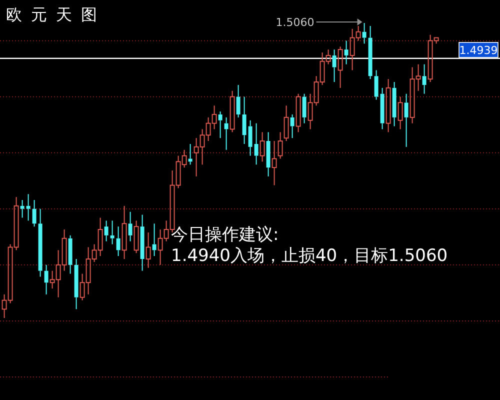 The height and width of the screenshot is (400, 500). Describe the element at coordinates (295, 22) in the screenshot. I see `annotation: 1.5060` at that location.